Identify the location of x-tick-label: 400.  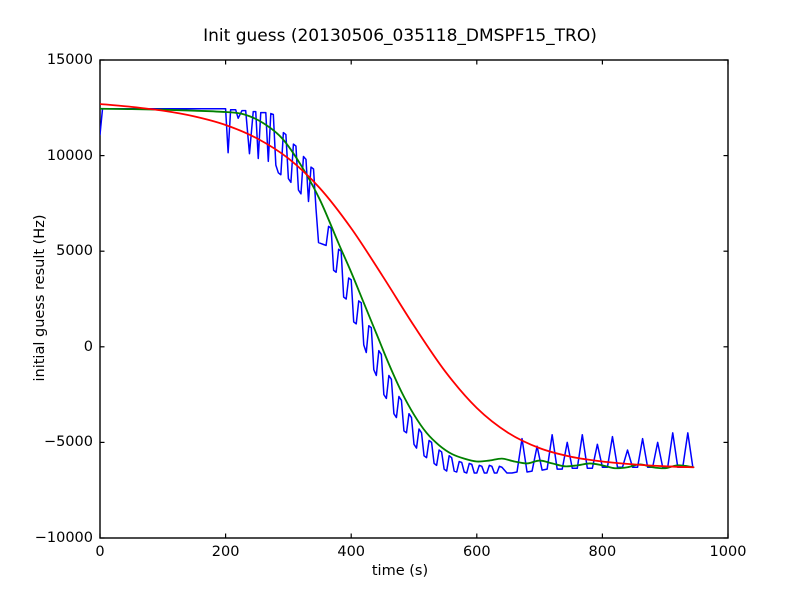
(351, 552).